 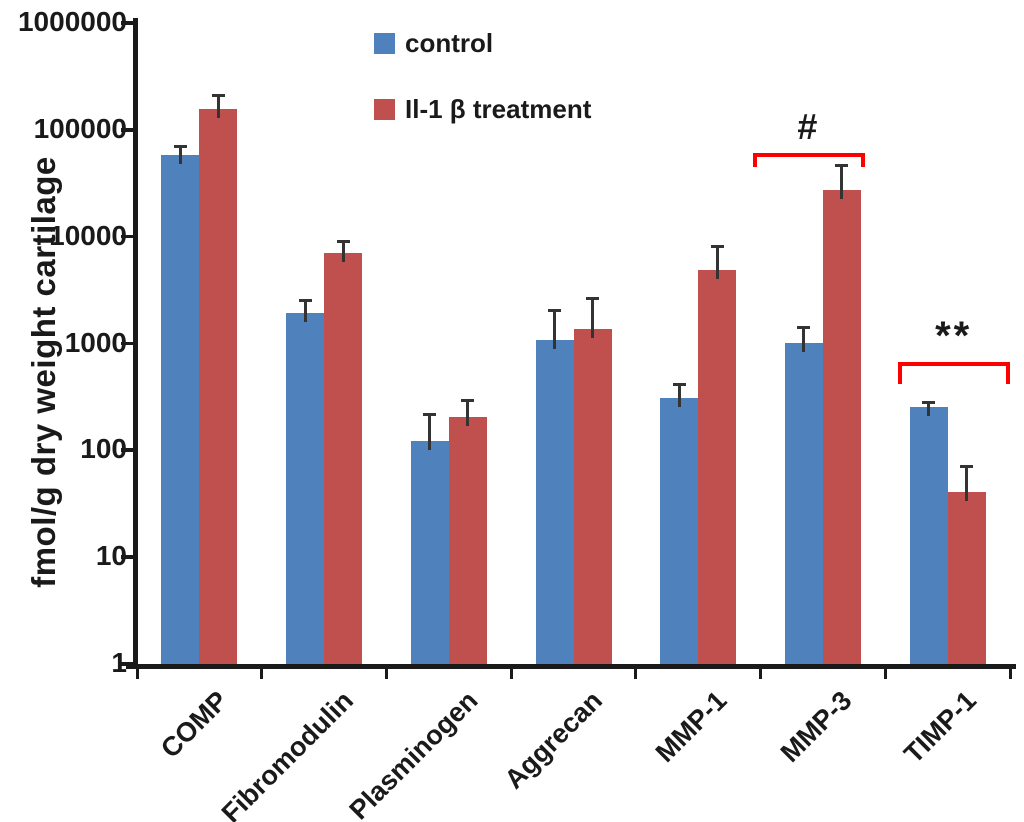 What do you see at coordinates (111, 556) in the screenshot?
I see `y-tick-label: 10` at bounding box center [111, 556].